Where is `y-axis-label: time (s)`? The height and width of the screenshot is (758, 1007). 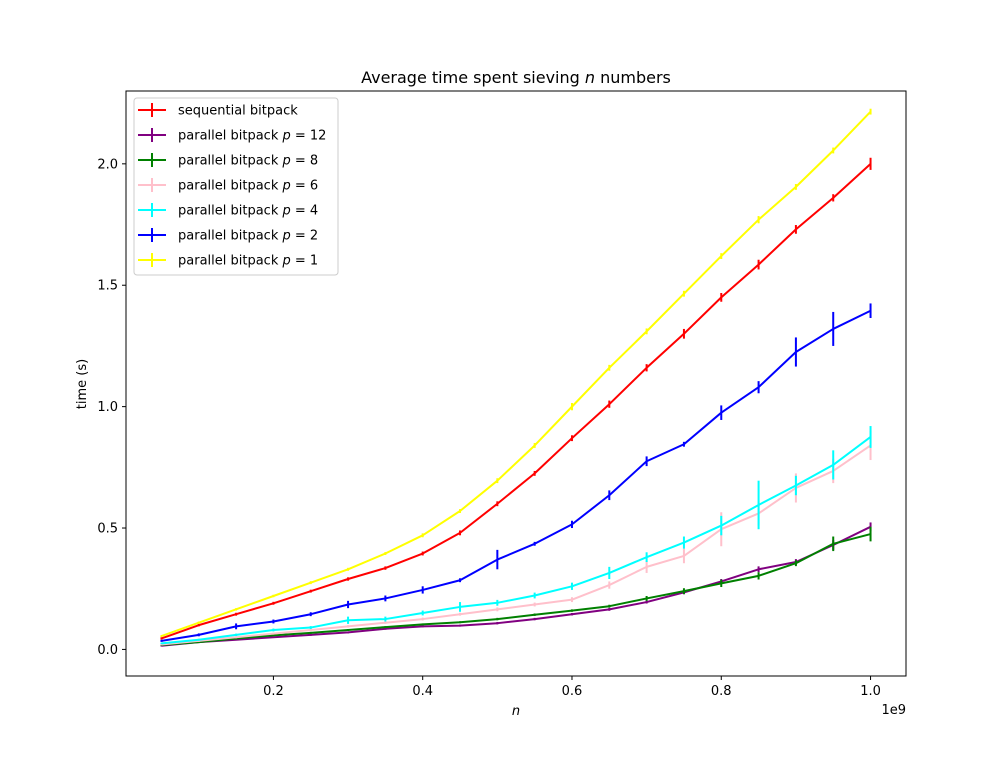
y-axis-label: time (s) is located at coordinates (82, 384).